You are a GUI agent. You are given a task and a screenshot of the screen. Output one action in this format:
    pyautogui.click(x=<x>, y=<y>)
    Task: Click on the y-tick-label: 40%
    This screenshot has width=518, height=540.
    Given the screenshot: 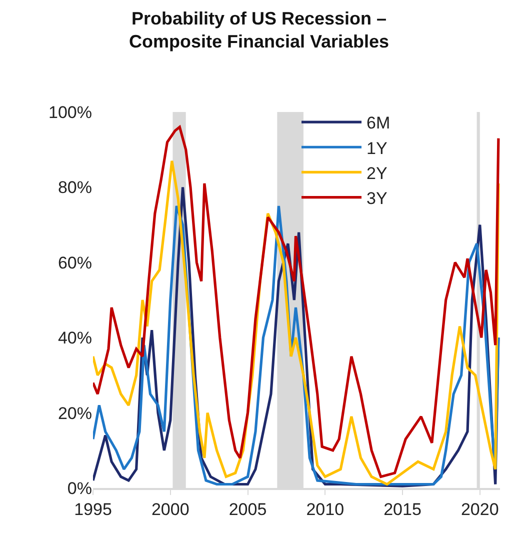 What is the action you would take?
    pyautogui.click(x=75, y=338)
    